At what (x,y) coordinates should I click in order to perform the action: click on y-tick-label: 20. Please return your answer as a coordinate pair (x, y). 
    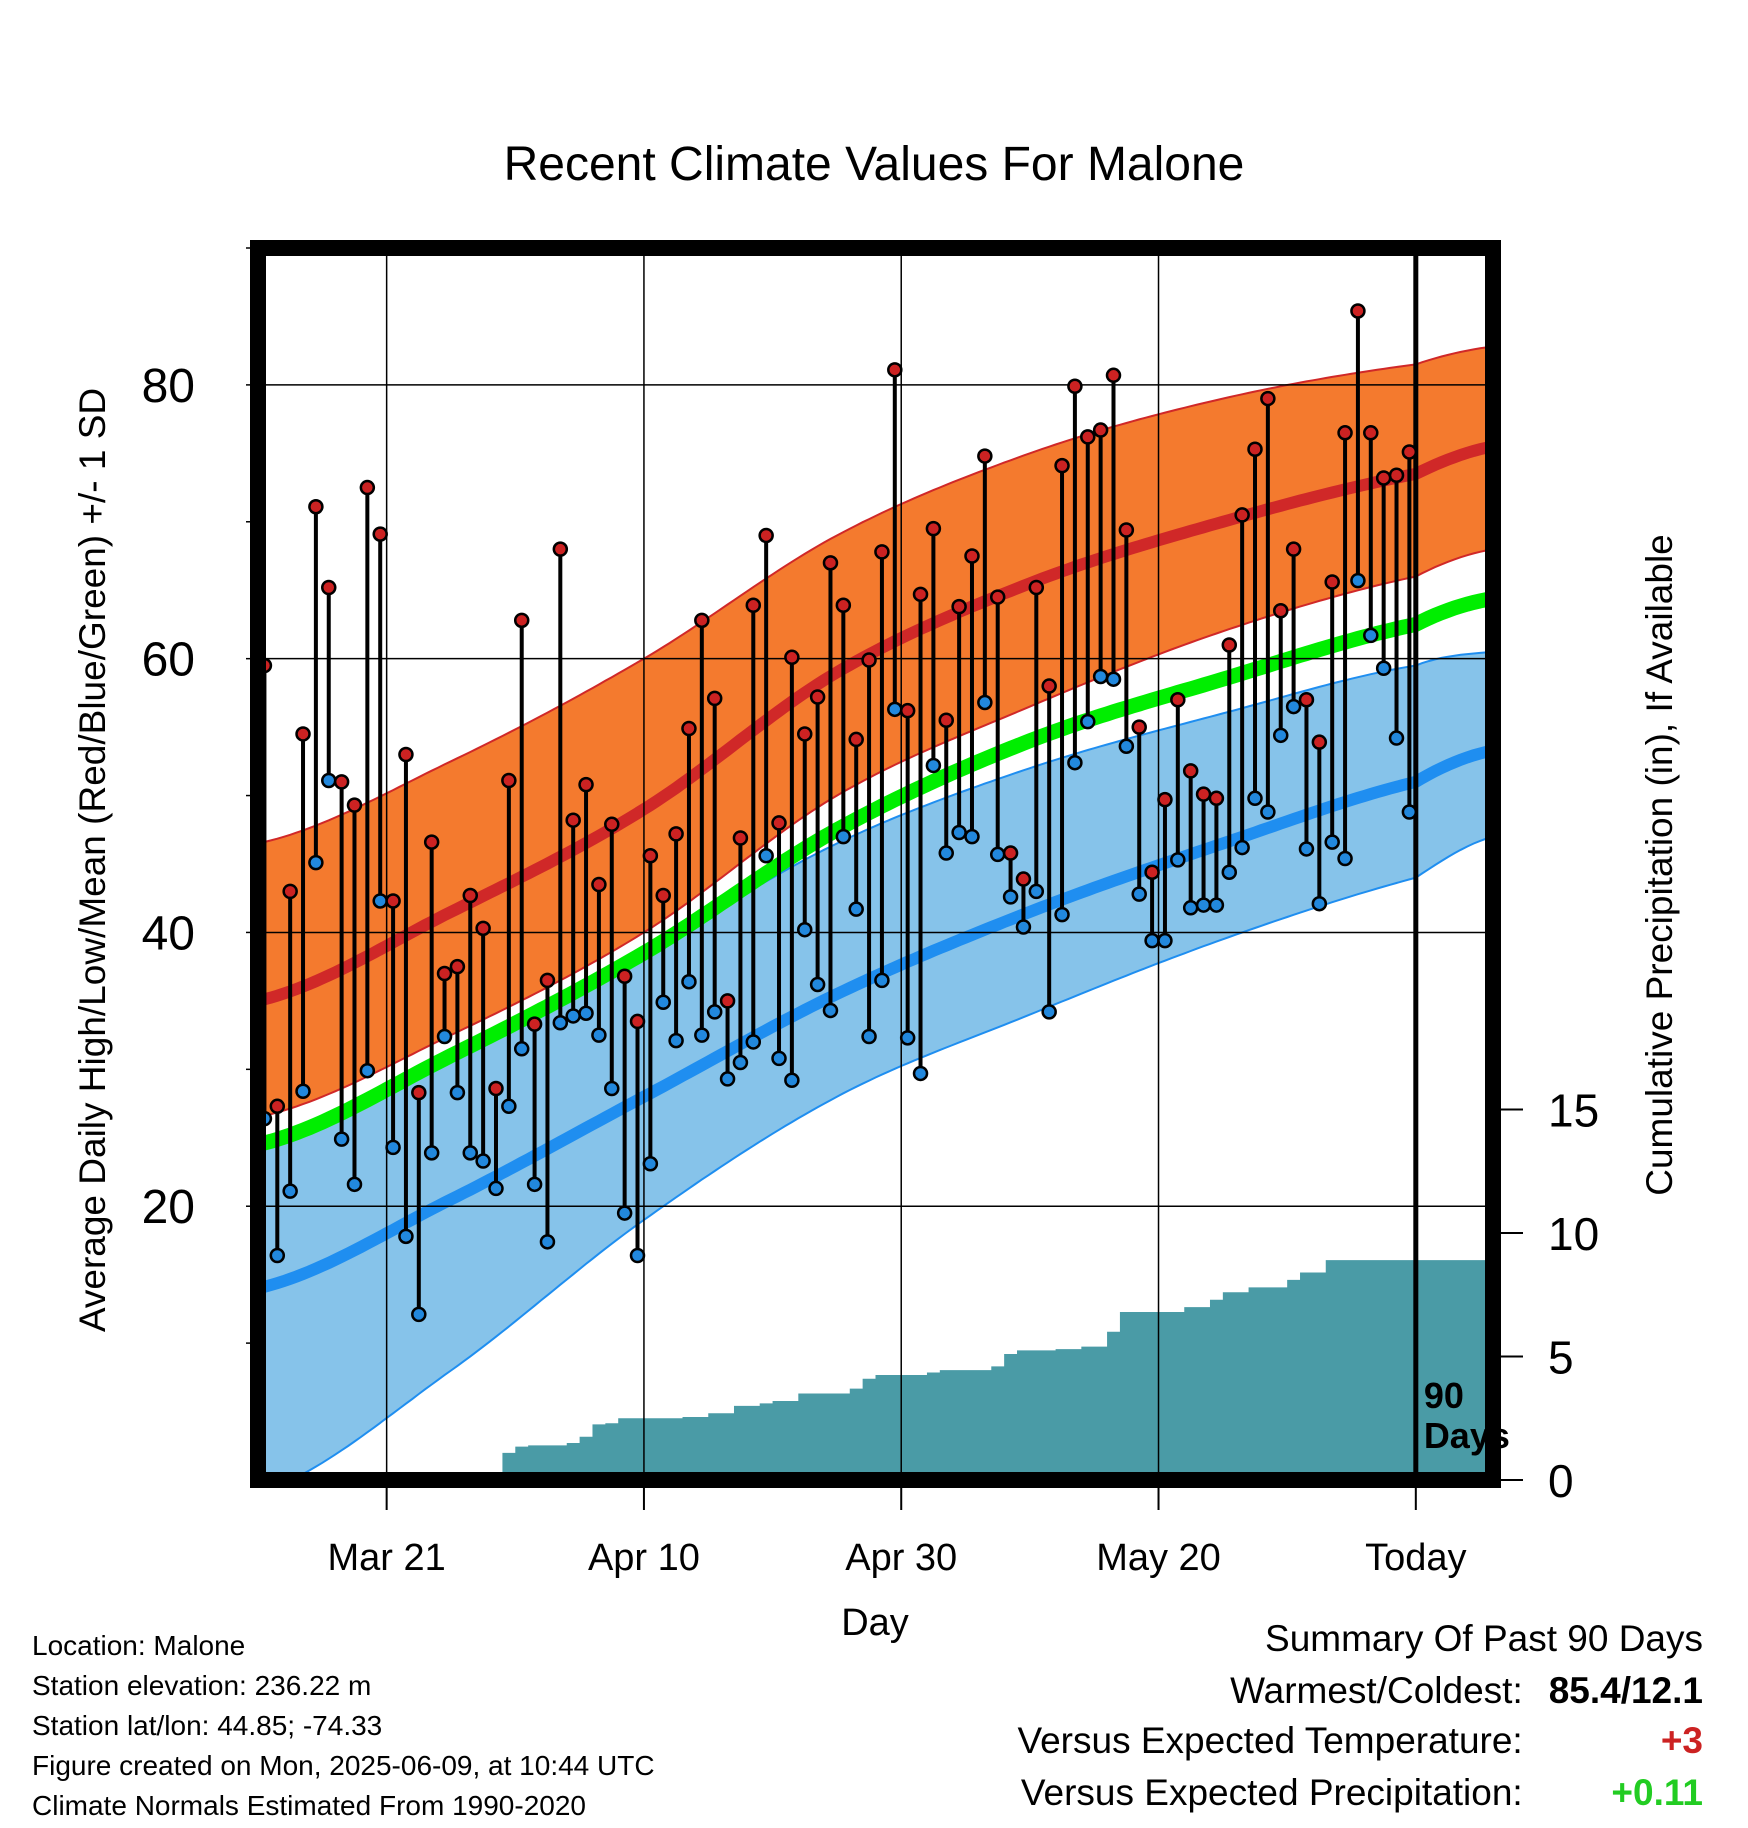
    Looking at the image, I should click on (168, 1207).